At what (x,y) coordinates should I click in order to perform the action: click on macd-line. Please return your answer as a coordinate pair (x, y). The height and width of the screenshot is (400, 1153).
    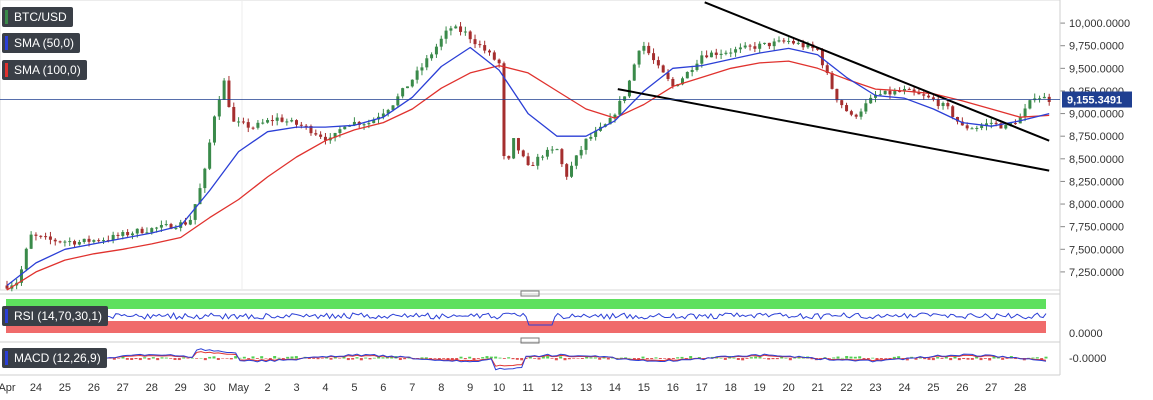
    Looking at the image, I should click on (526, 359).